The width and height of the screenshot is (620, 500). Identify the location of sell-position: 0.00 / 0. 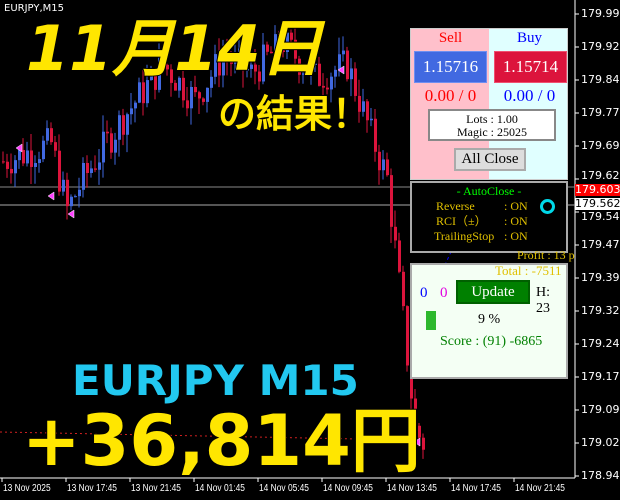
(450, 95).